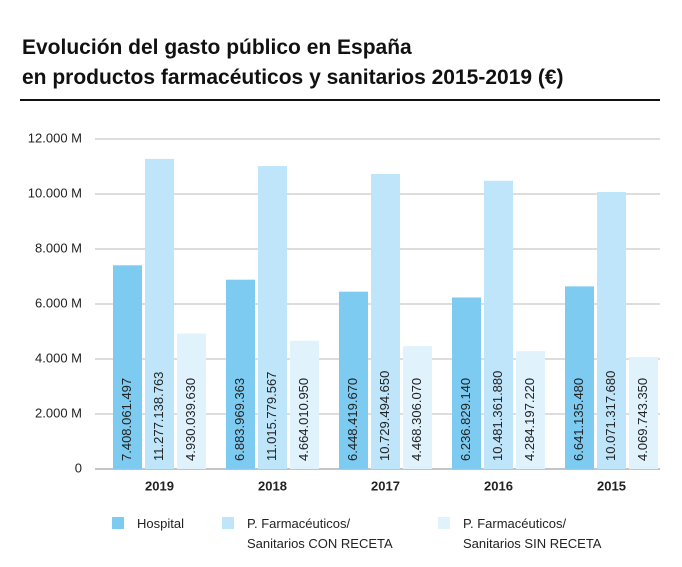 The height and width of the screenshot is (567, 682). Describe the element at coordinates (55, 137) in the screenshot. I see `y-tick-label: 12.000 M` at that location.